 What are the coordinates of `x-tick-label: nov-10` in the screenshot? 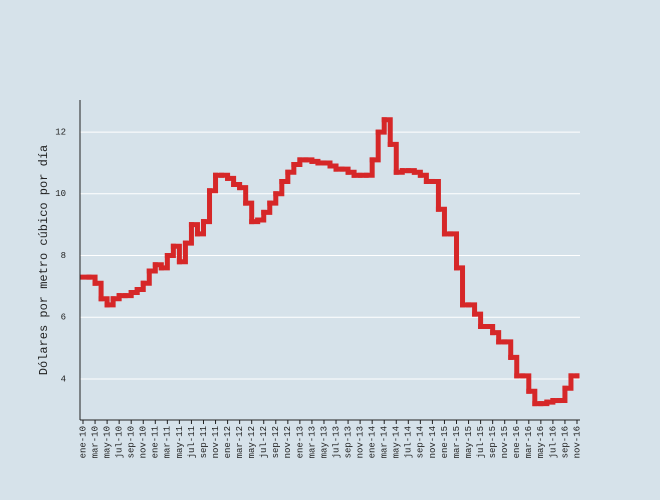 It's located at (144, 442).